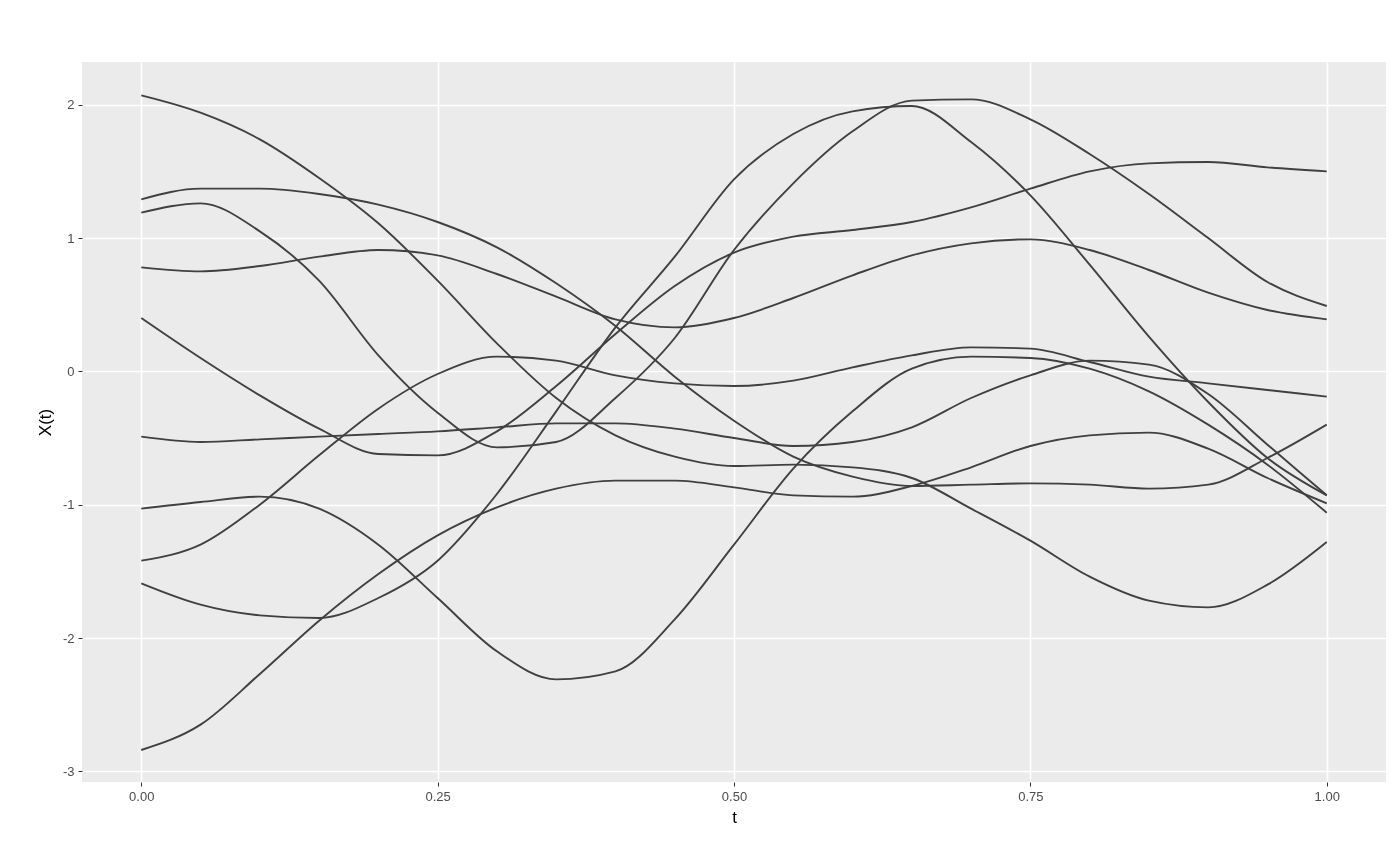  I want to click on y-axis-title: X(t), so click(45, 422).